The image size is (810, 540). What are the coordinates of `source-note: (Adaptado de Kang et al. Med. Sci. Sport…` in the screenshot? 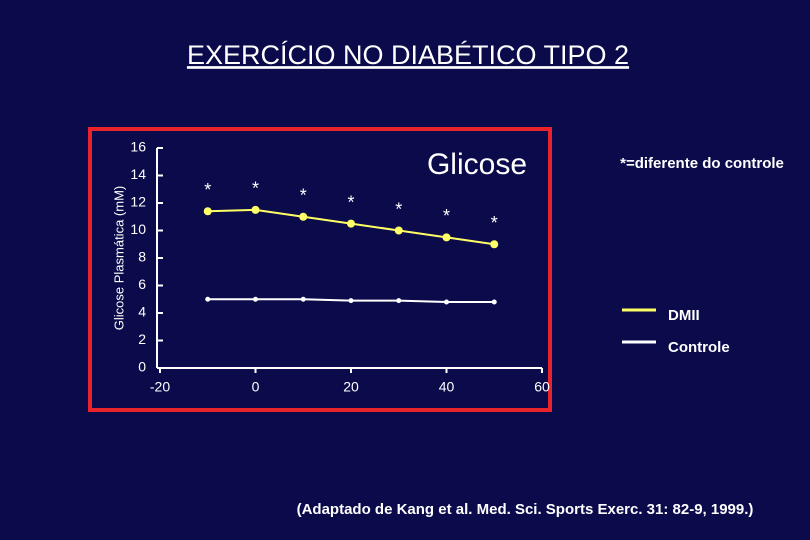 It's located at (525, 509).